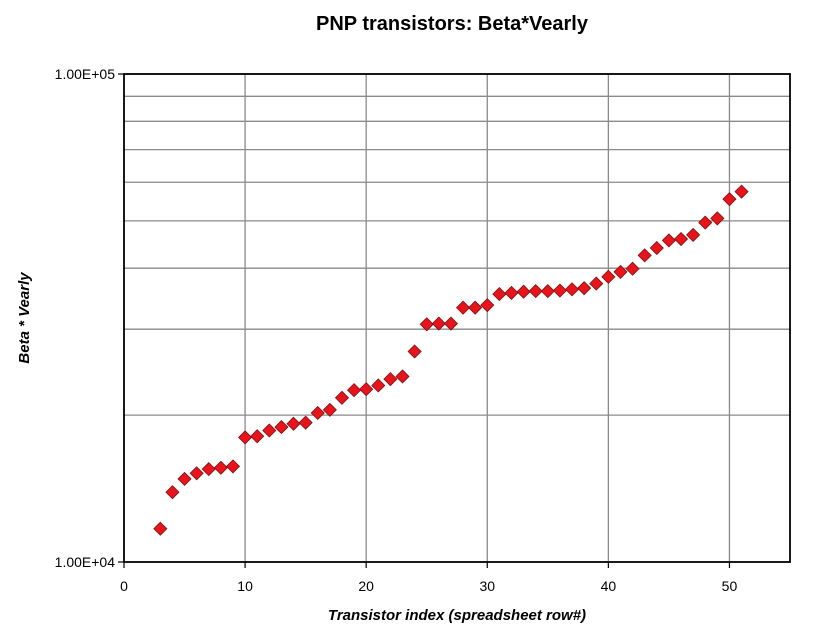  What do you see at coordinates (24, 318) in the screenshot?
I see `y-axis-title: Beta * Vearly` at bounding box center [24, 318].